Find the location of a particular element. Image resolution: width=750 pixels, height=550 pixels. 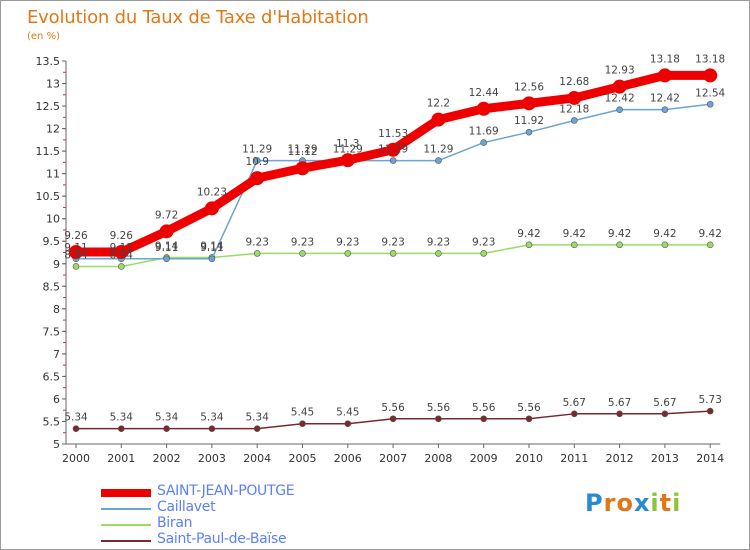

y-tick-label: 12 is located at coordinates (53, 129).